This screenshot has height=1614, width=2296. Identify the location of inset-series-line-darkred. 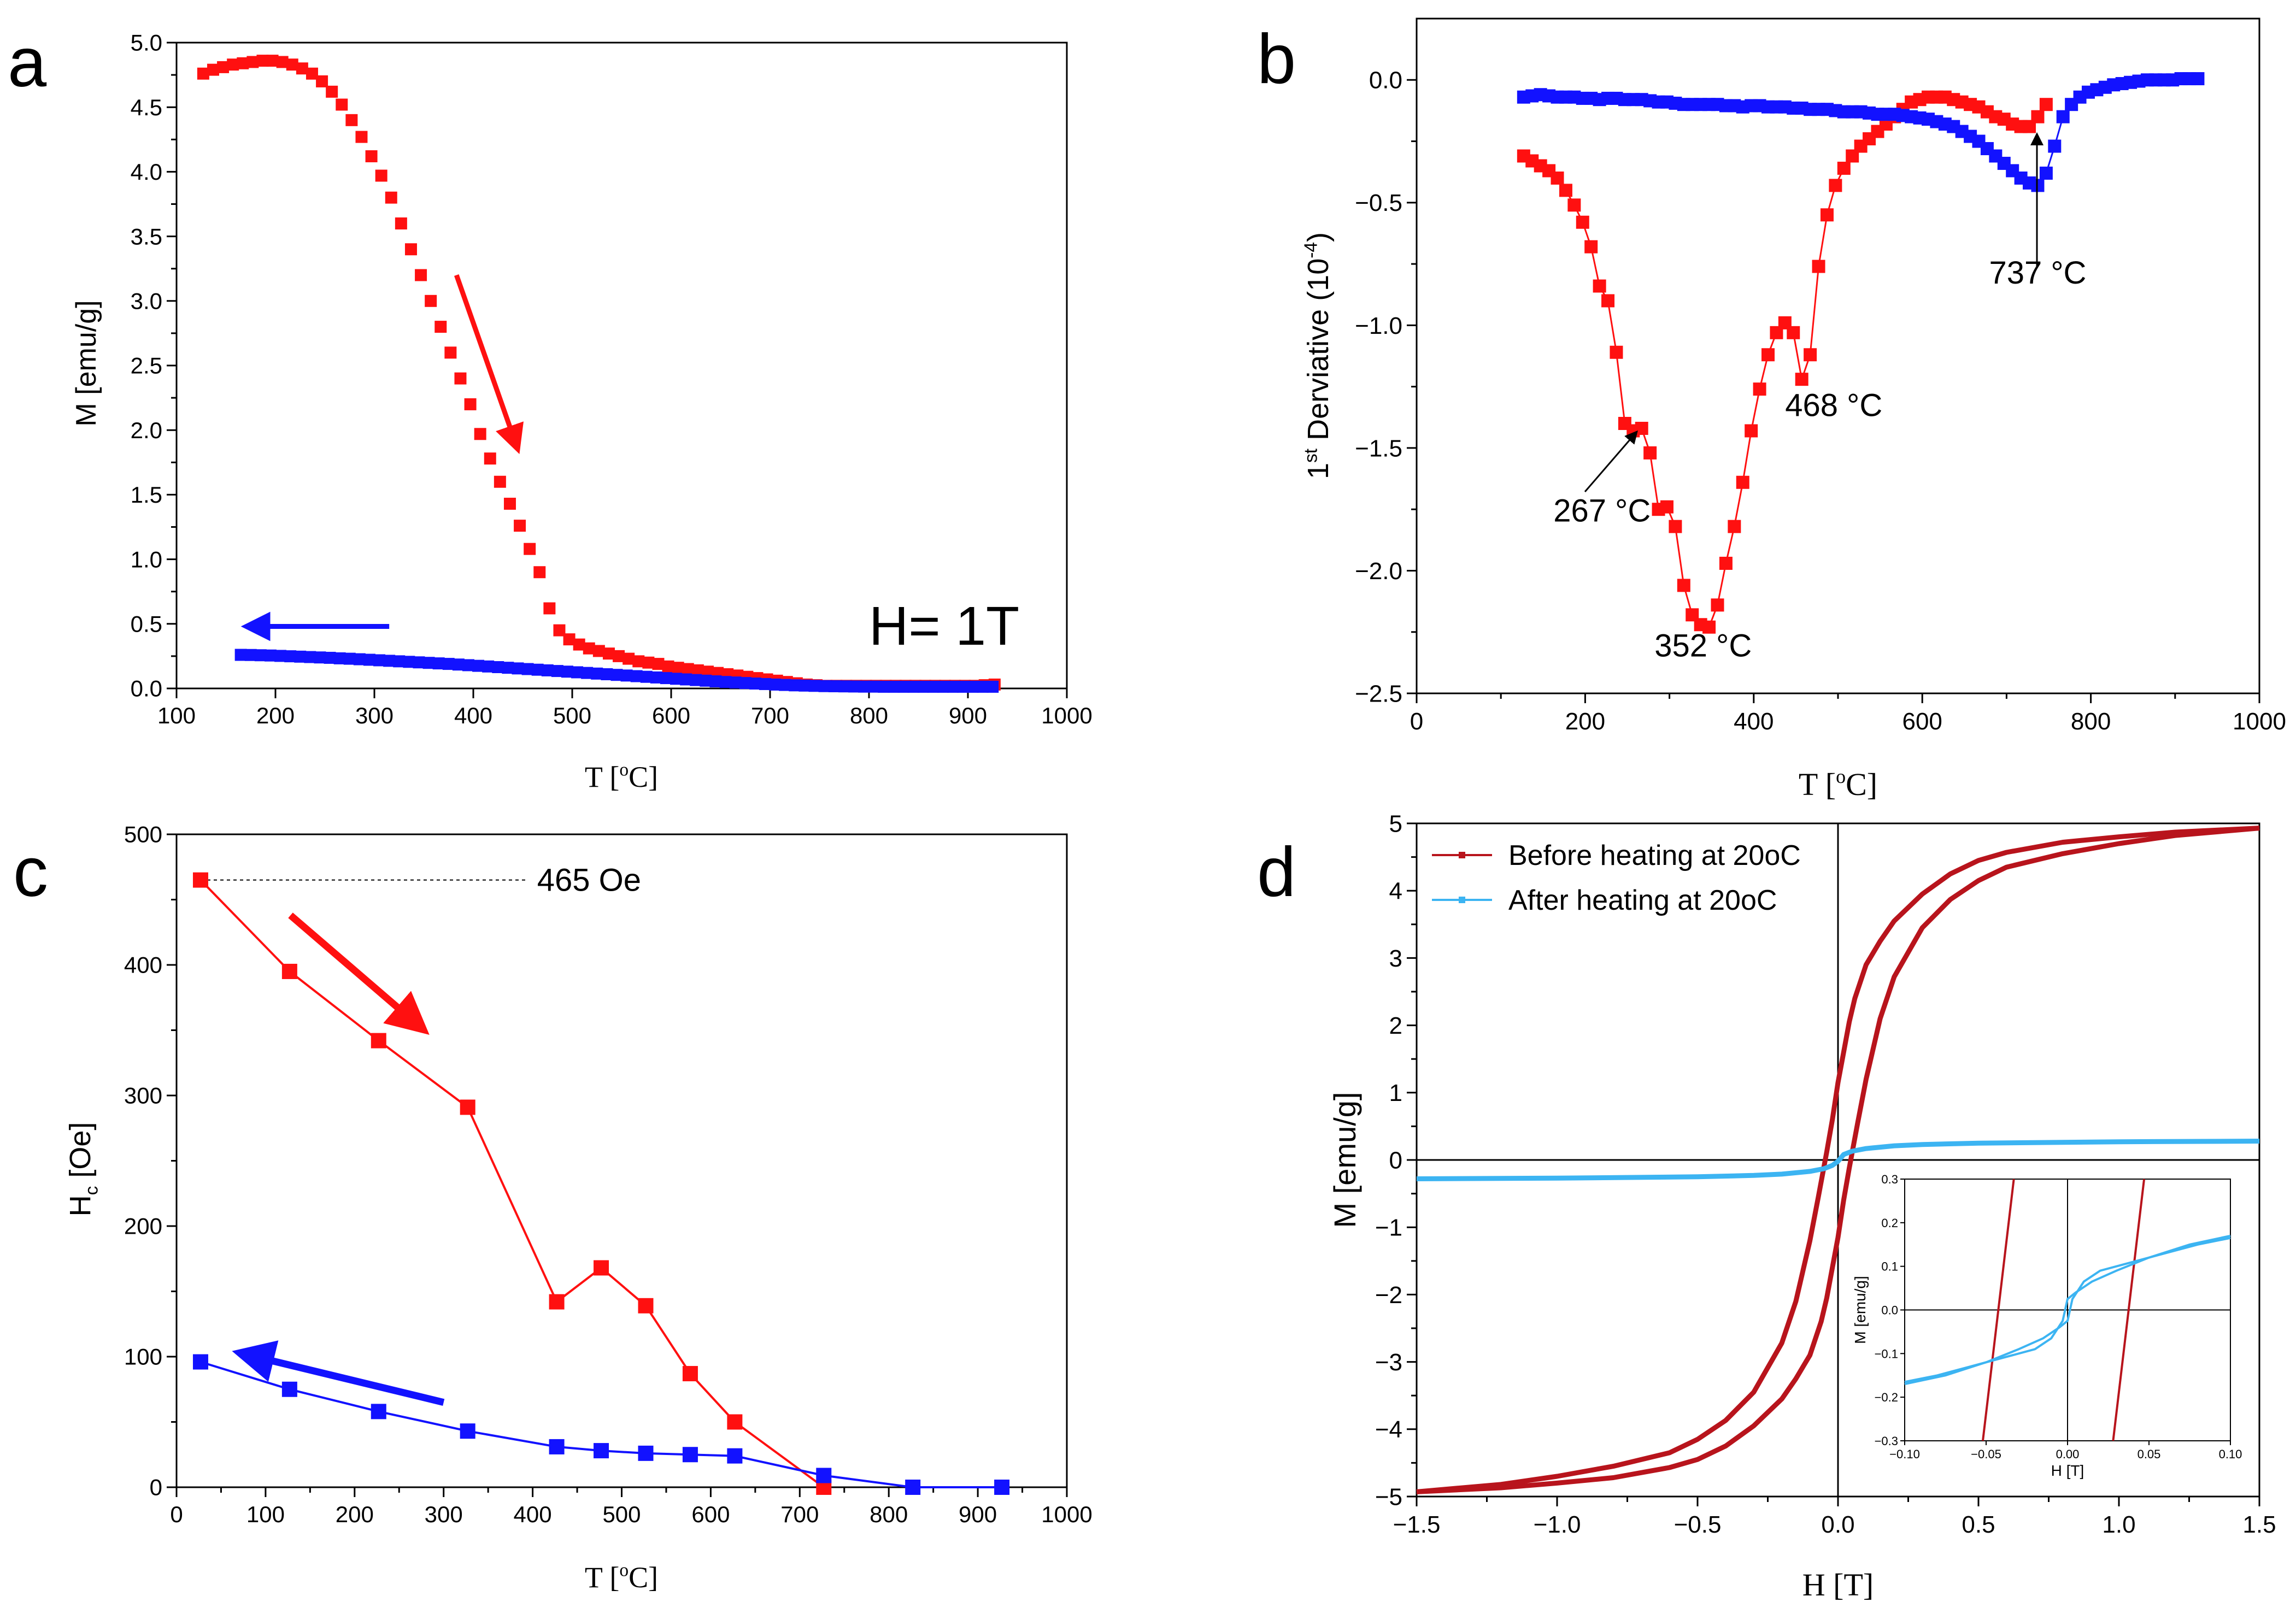
(1999, 1310).